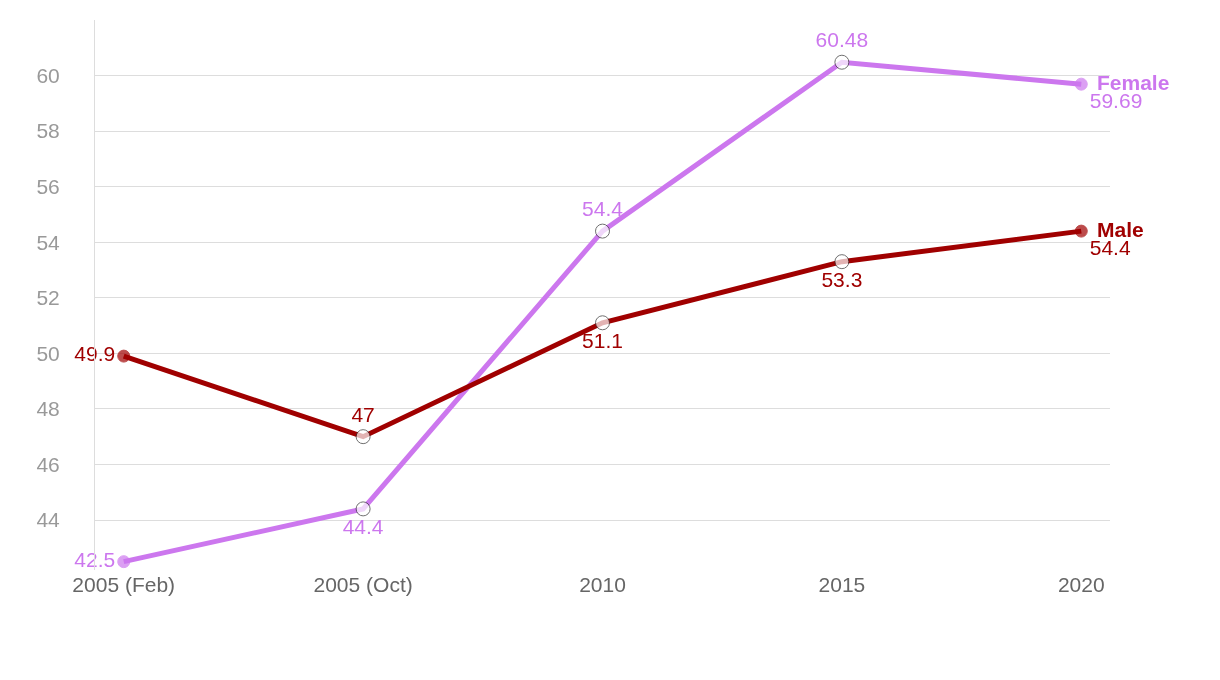 The image size is (1220, 680). I want to click on y-tick-label: 60, so click(48, 75).